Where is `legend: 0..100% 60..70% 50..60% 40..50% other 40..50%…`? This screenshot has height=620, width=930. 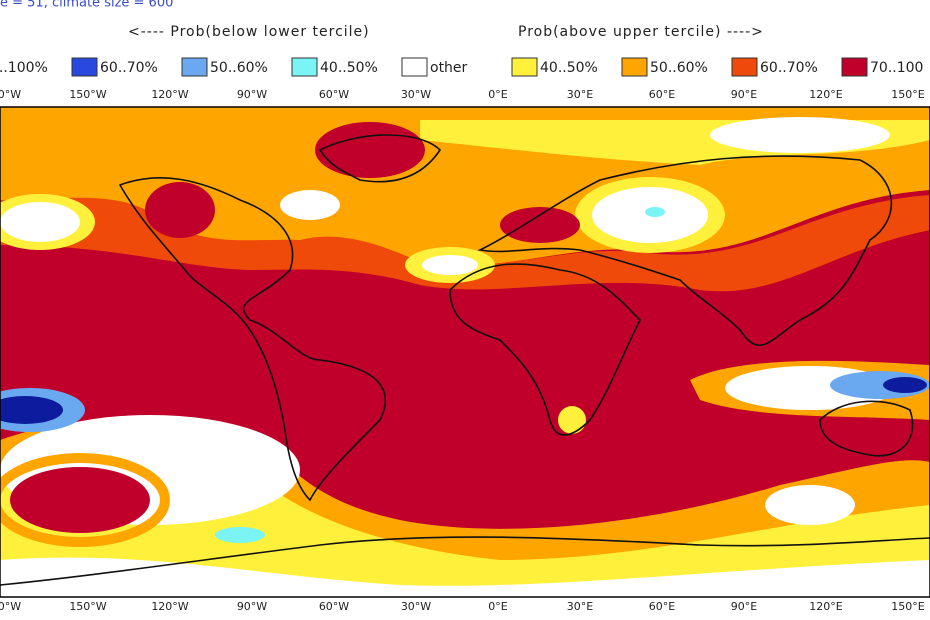 legend: 0..100% 60..70% 50..60% 40..50% other 40..50%… is located at coordinates (461, 67).